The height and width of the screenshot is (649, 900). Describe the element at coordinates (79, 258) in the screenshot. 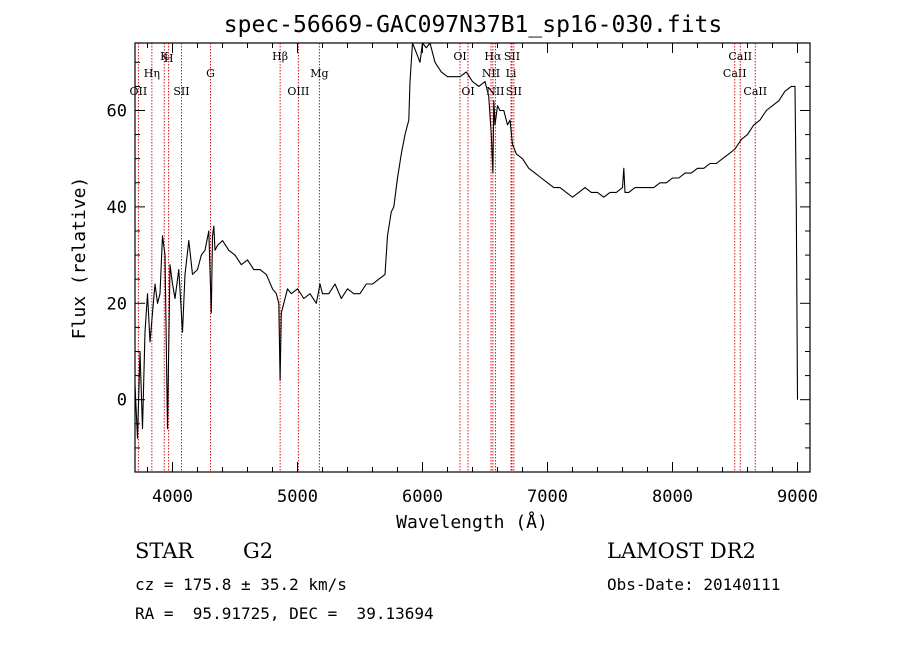

I see `y-axis-label: Flux (relative)` at that location.